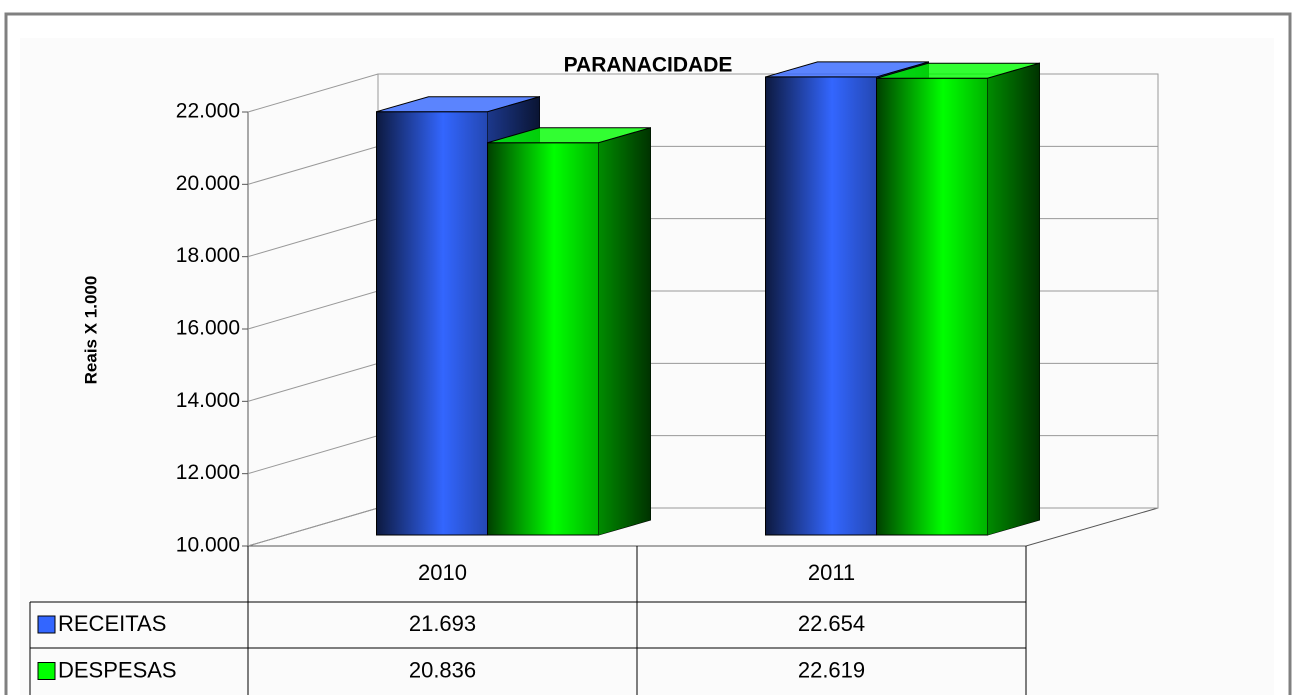 The image size is (1296, 695). I want to click on x-tick-label: 2010, so click(442, 572).